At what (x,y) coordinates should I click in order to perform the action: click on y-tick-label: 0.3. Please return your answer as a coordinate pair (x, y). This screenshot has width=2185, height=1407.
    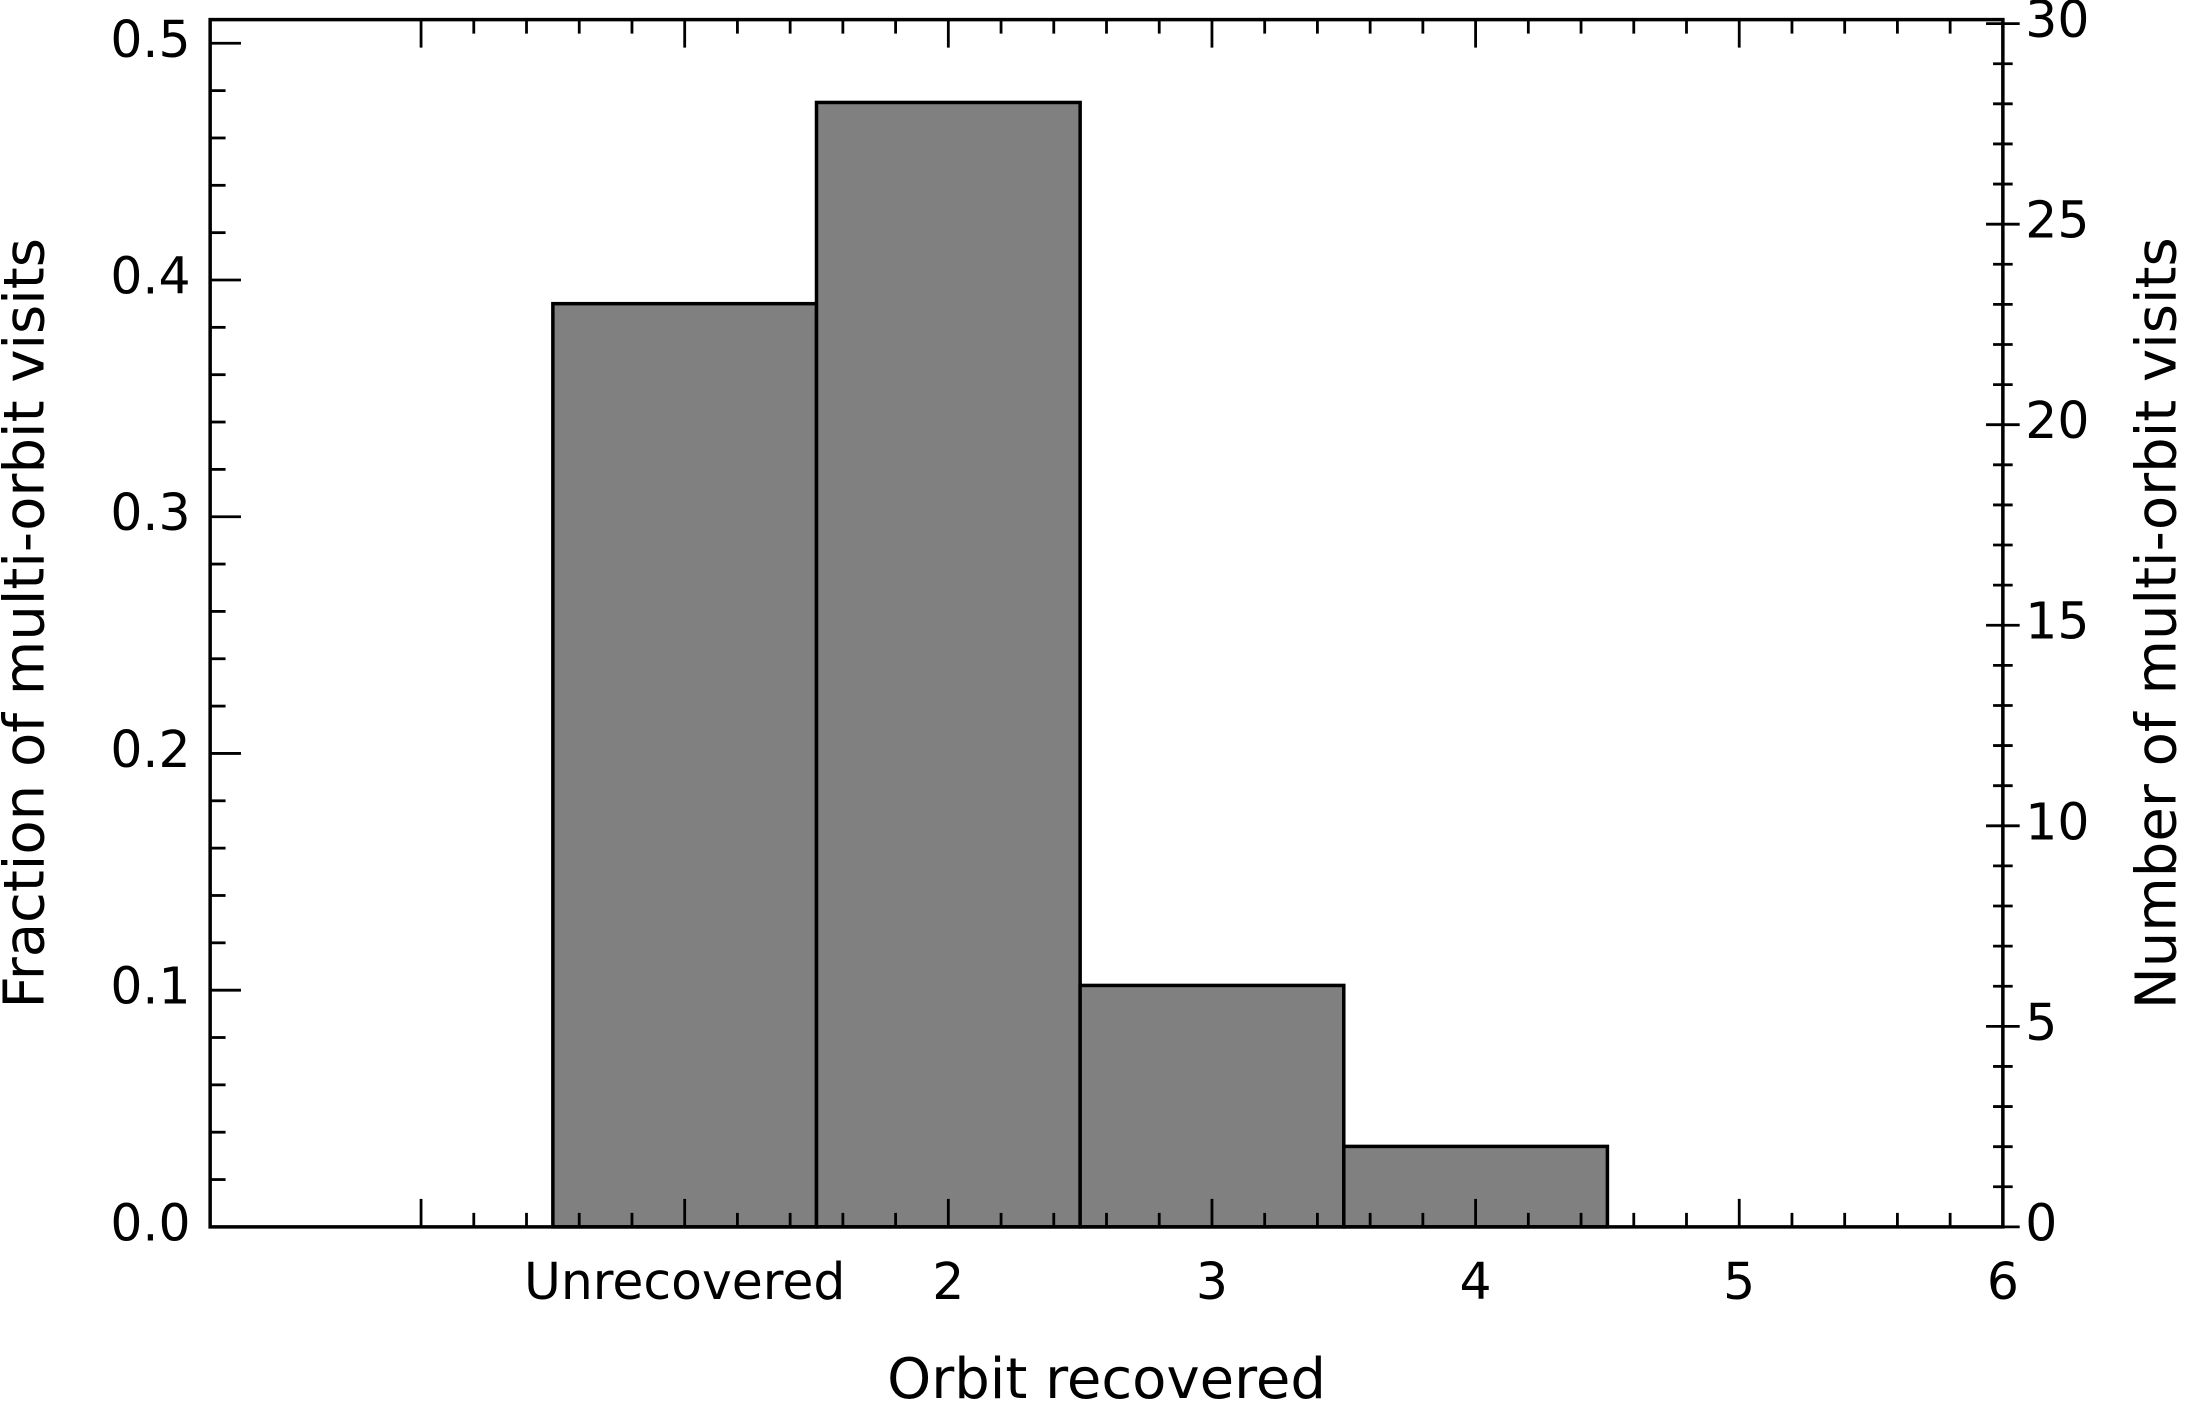
    Looking at the image, I should click on (150, 512).